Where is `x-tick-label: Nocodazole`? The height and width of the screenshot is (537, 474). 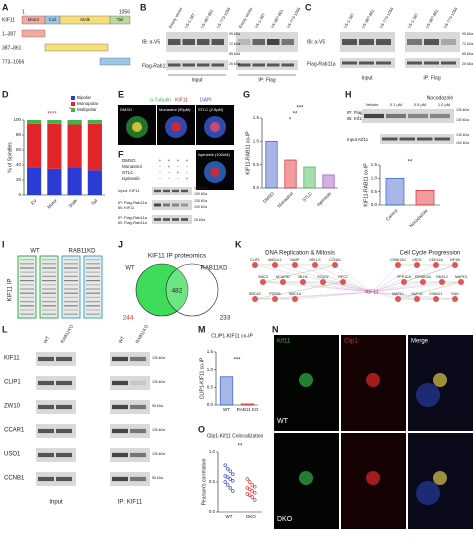
x-tick-label: Nocodazole is located at coordinates (418, 218).